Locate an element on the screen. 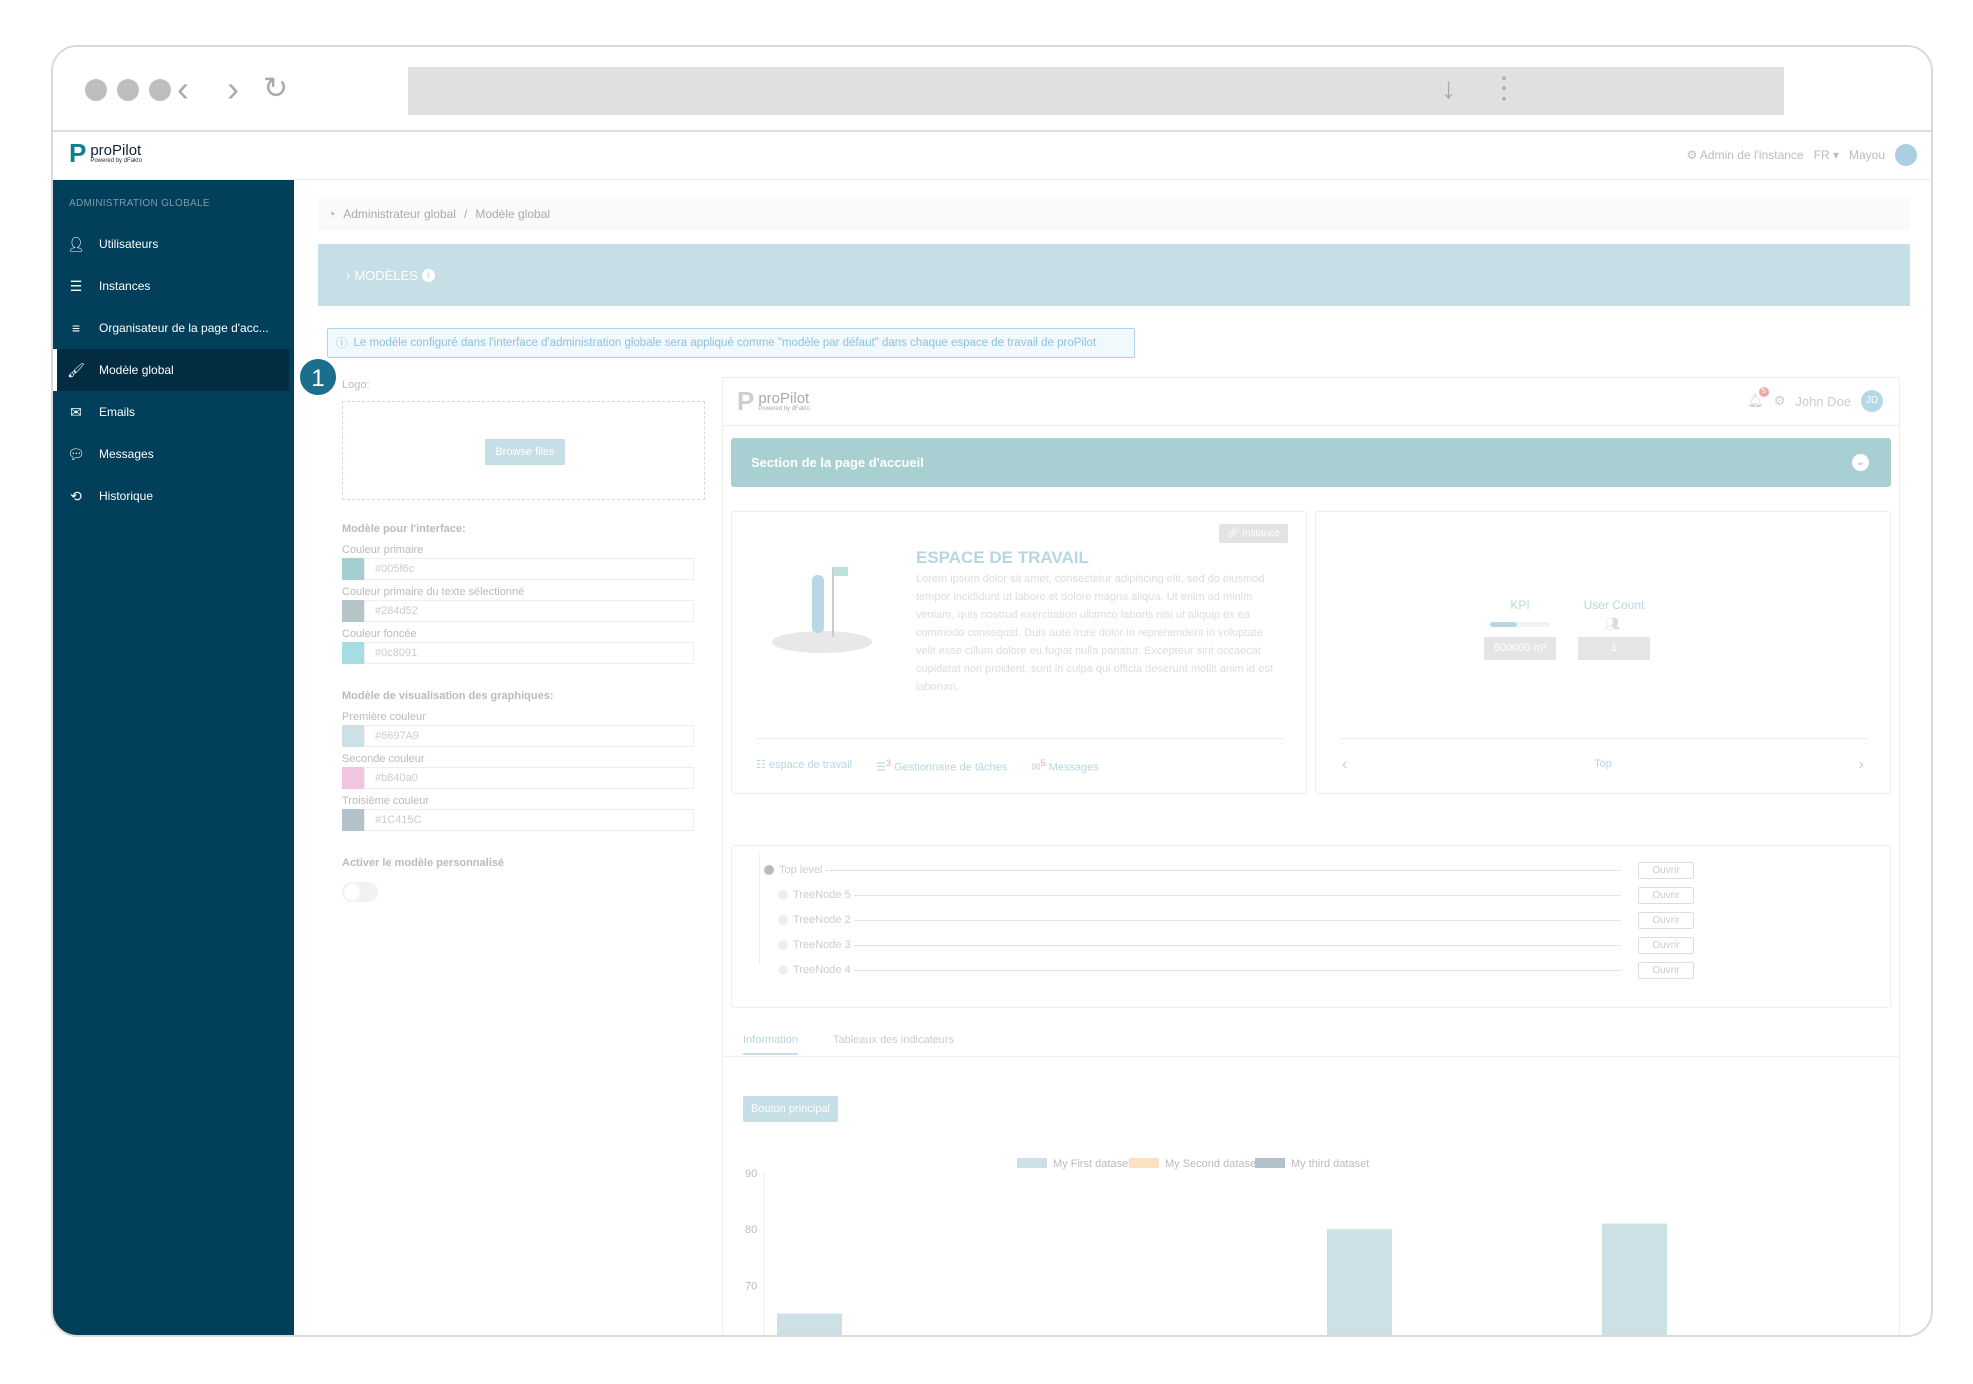  color-field: #284d52 is located at coordinates (518, 611).